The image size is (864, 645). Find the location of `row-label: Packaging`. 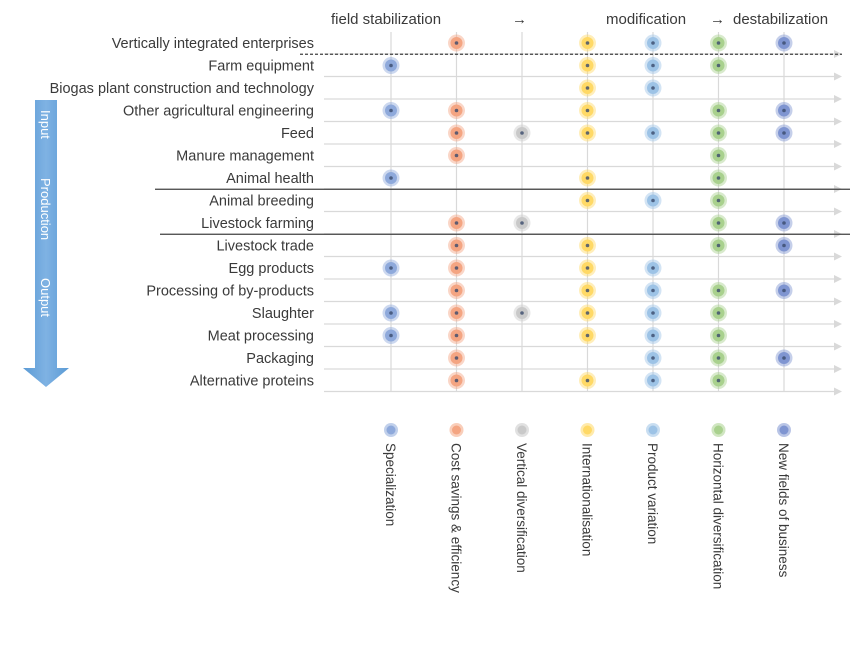

row-label: Packaging is located at coordinates (280, 359).